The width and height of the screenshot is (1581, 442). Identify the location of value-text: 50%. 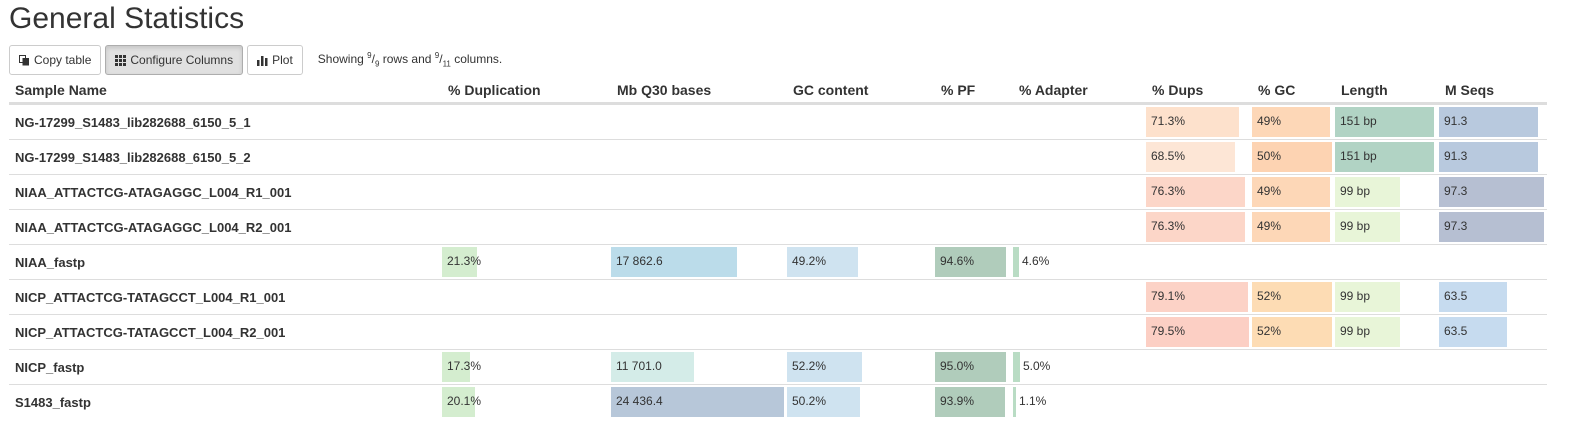
(1269, 156).